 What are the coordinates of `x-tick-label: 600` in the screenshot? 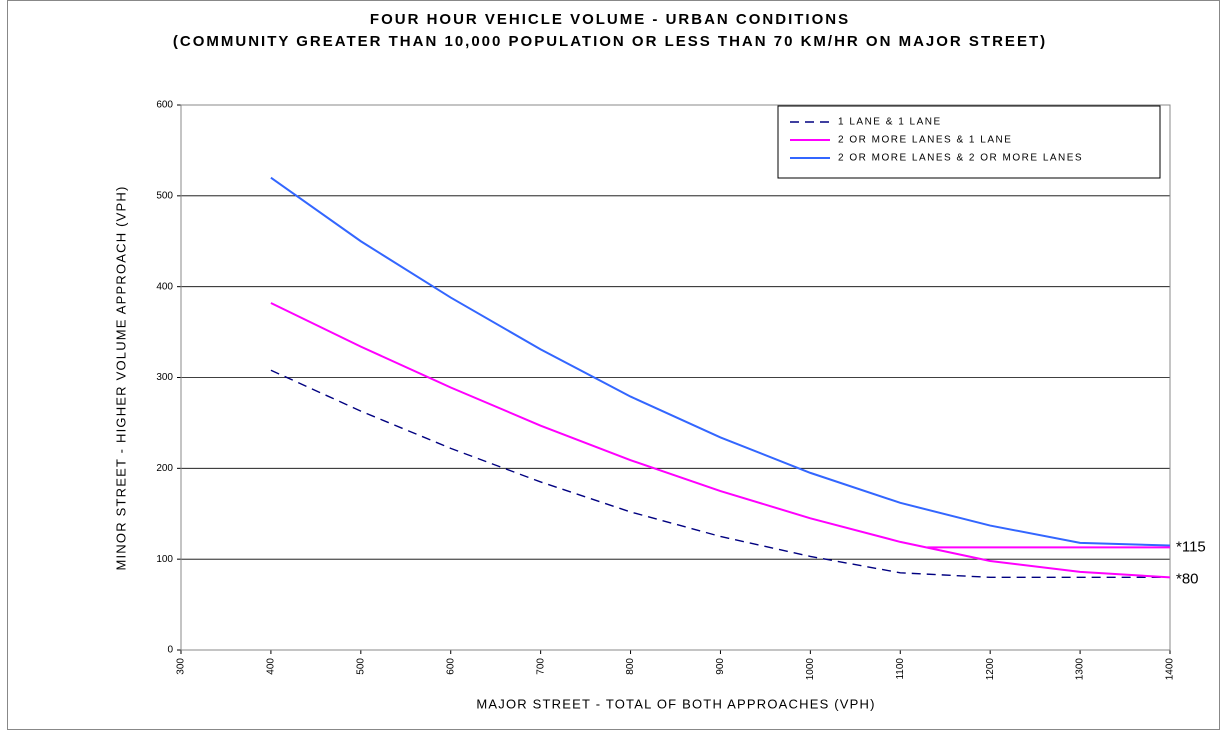 It's located at (450, 666).